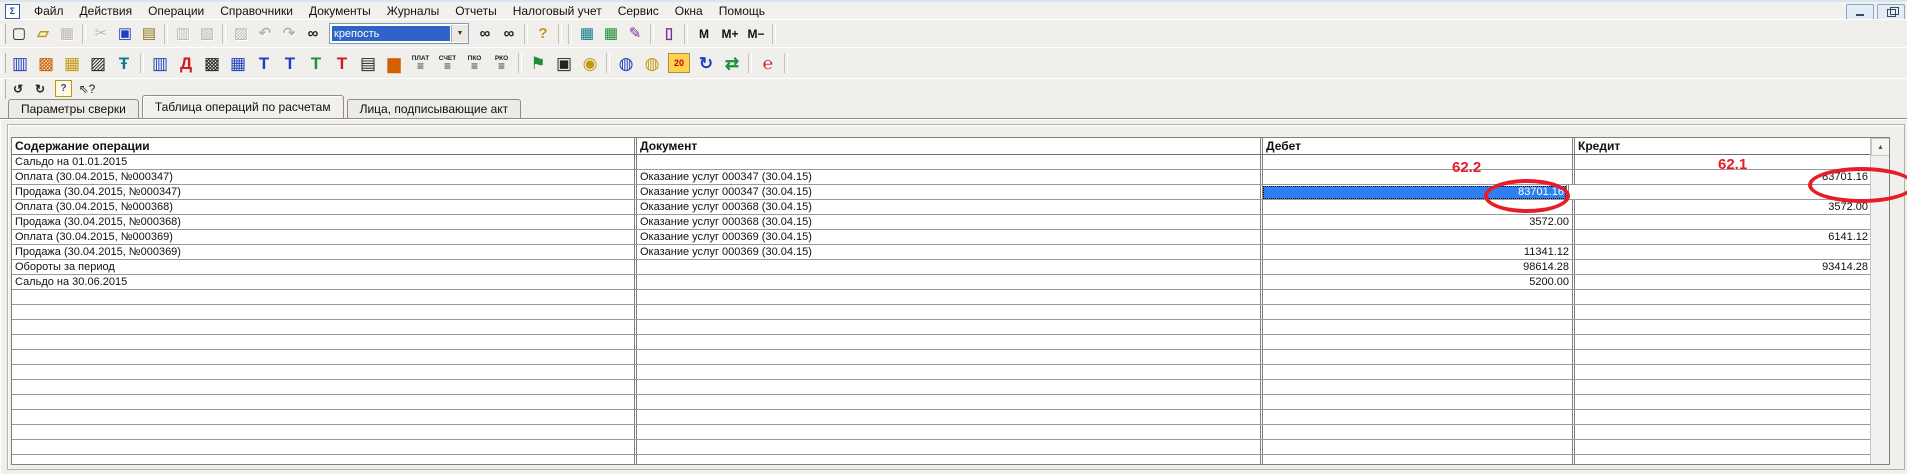 The image size is (1907, 474). What do you see at coordinates (1416, 252) in the screenshot?
I see `cell-debit: 11341.12` at bounding box center [1416, 252].